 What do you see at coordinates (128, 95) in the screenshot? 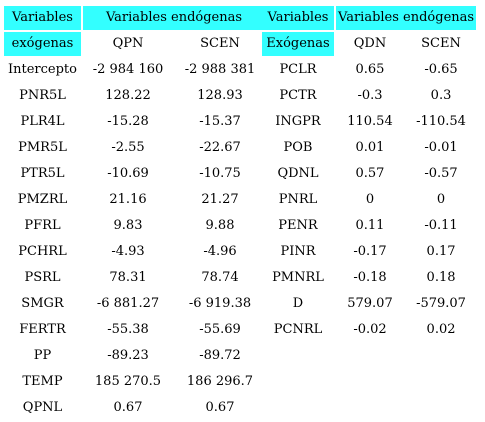
I see `coefficient-cell: 128.22` at bounding box center [128, 95].